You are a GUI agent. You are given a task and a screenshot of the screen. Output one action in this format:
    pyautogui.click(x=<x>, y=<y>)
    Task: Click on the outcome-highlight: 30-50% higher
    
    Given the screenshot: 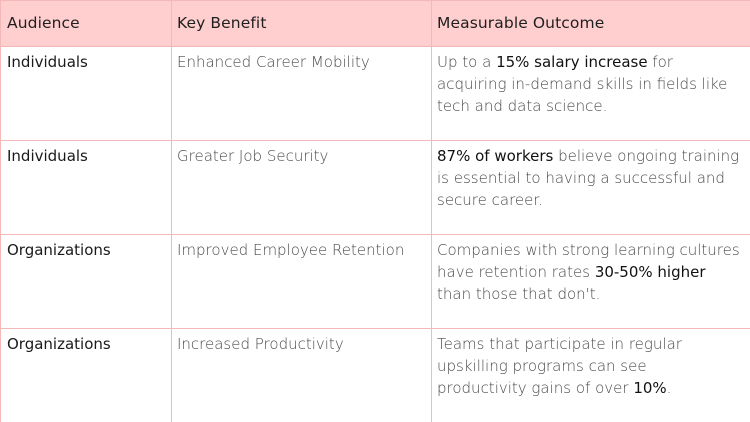 What is the action you would take?
    pyautogui.click(x=650, y=272)
    